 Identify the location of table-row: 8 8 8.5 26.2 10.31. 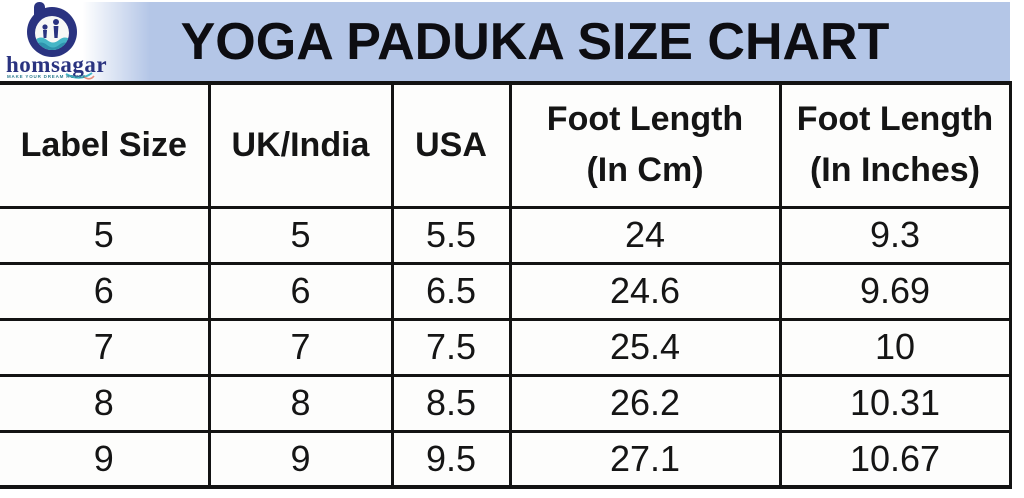
(505, 403).